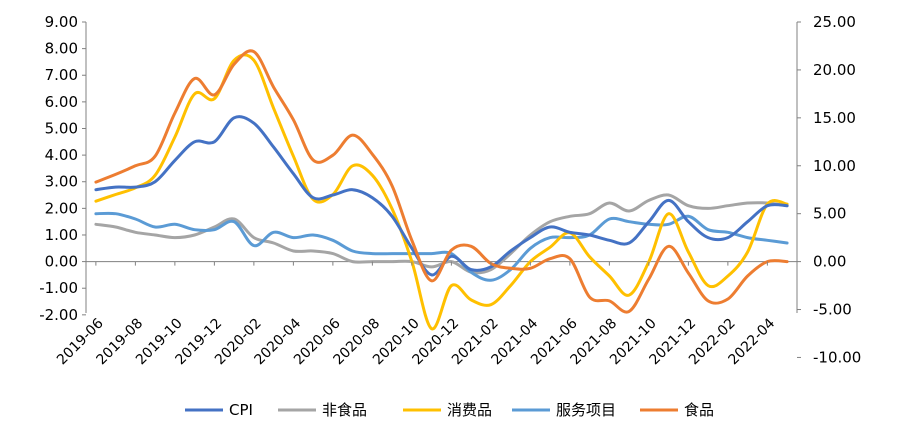  What do you see at coordinates (61, 155) in the screenshot?
I see `left-tick-label: 4.00` at bounding box center [61, 155].